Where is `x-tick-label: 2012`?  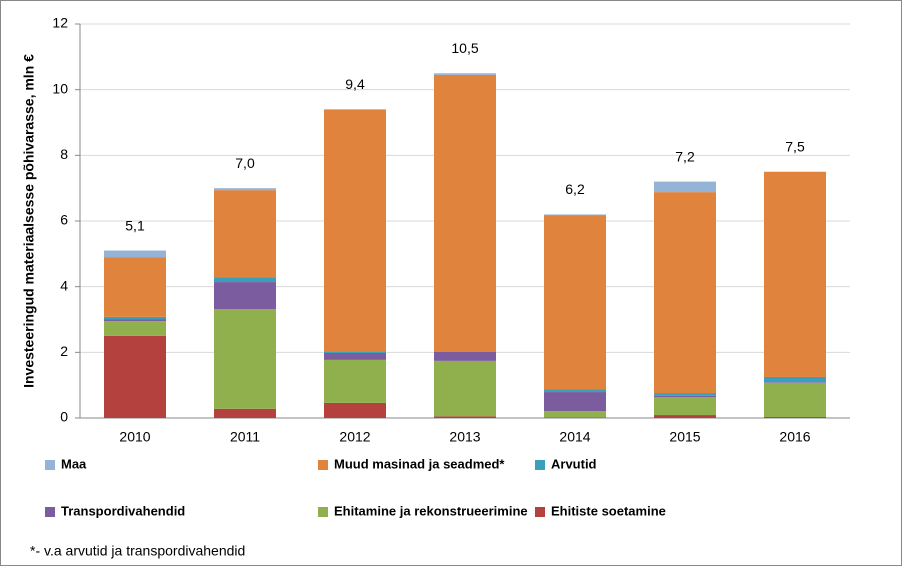 x-tick-label: 2012 is located at coordinates (354, 437).